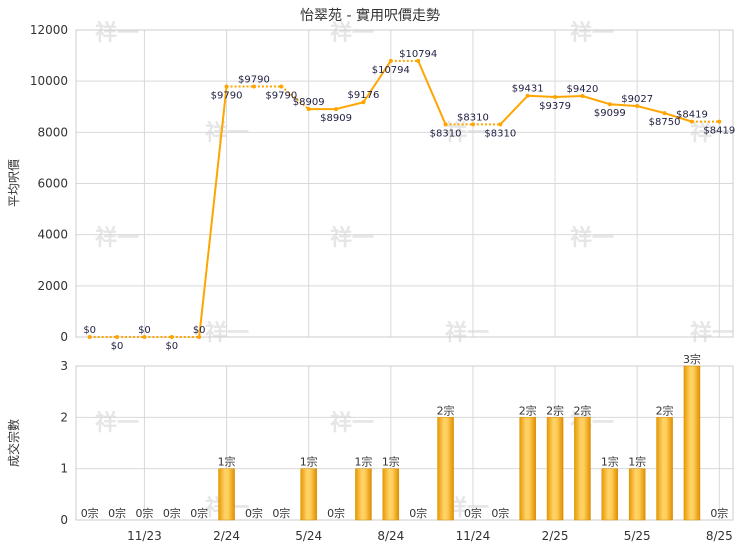 This screenshot has width=740, height=550. What do you see at coordinates (52, 286) in the screenshot?
I see `line-y-tick-label: 2000` at bounding box center [52, 286].